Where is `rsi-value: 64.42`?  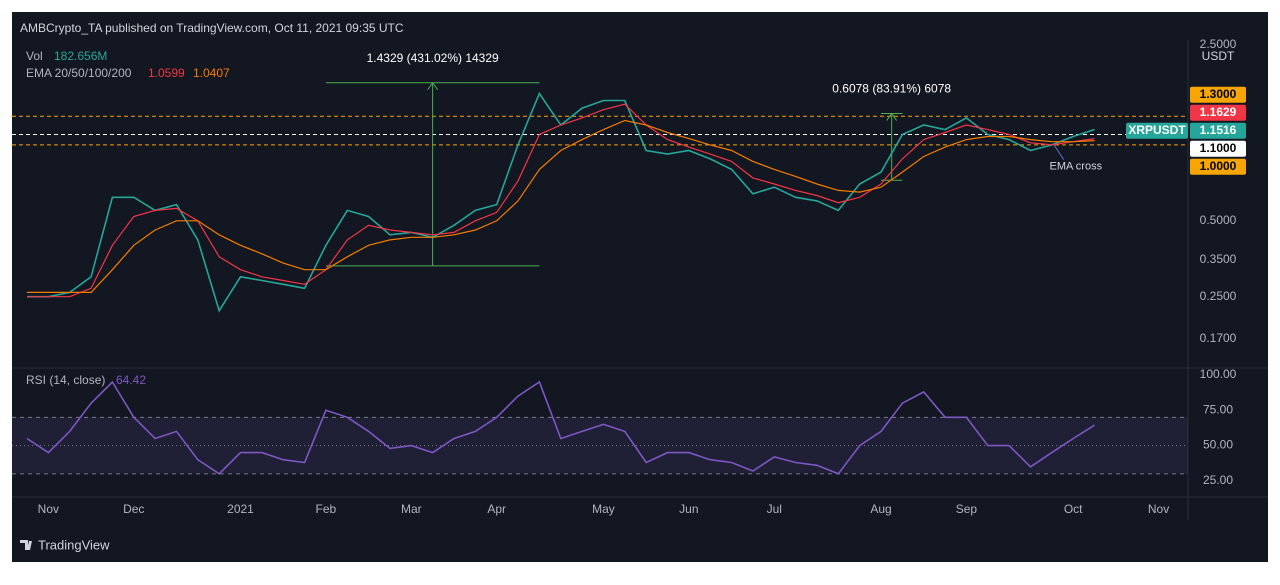 rsi-value: 64.42 is located at coordinates (131, 380).